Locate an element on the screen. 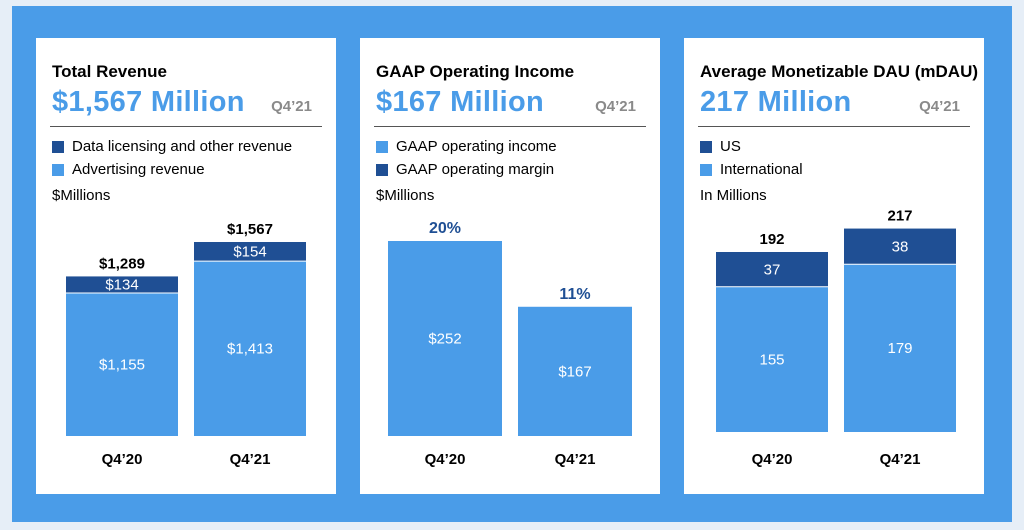 The width and height of the screenshot is (1024, 530). legend-item-us: US is located at coordinates (720, 146).